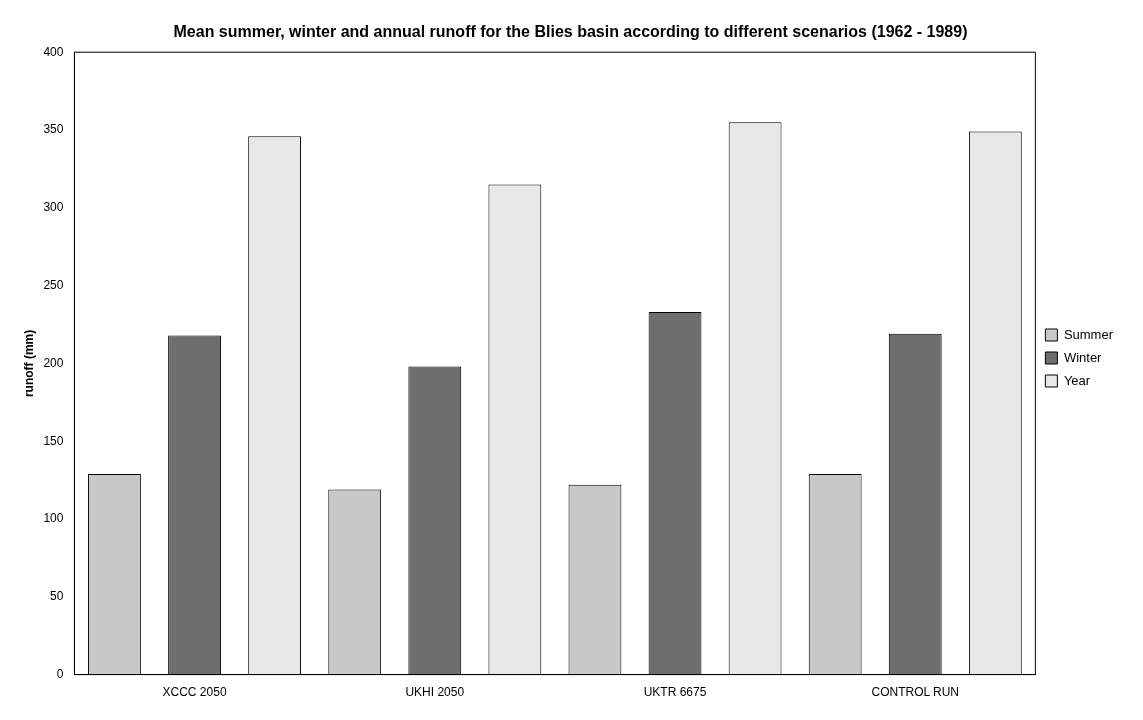 The height and width of the screenshot is (720, 1143). Describe the element at coordinates (1077, 380) in the screenshot. I see `legend-label: Year` at that location.